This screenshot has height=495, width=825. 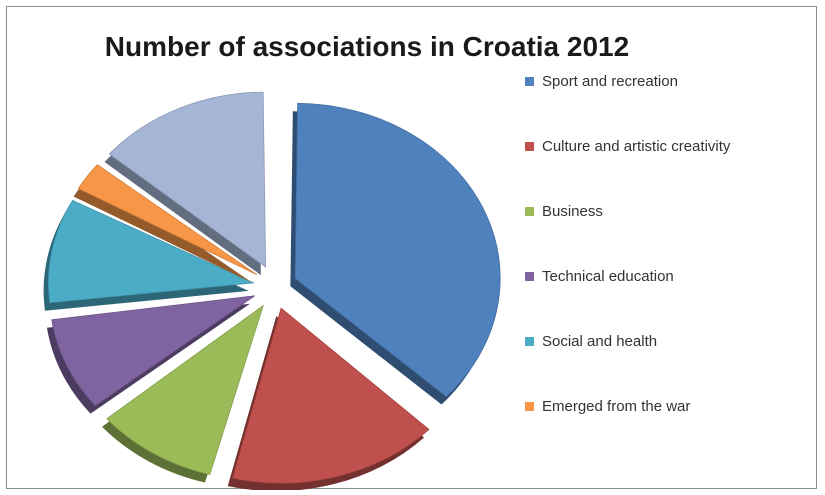 I want to click on chart-title: Number of associations in Croatia 2012, so click(x=367, y=46).